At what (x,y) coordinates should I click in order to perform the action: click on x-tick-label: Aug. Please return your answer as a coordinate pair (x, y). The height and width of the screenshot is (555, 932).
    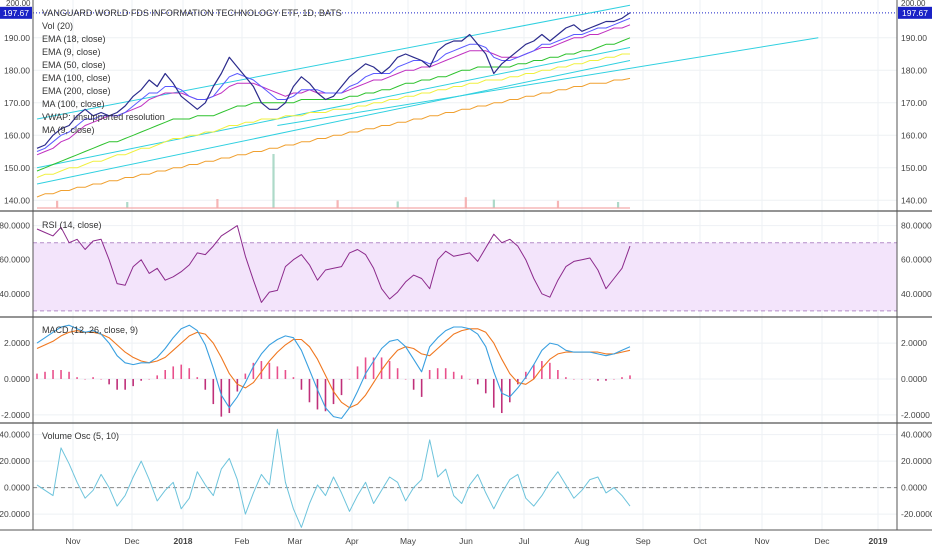
    Looking at the image, I should click on (581, 541).